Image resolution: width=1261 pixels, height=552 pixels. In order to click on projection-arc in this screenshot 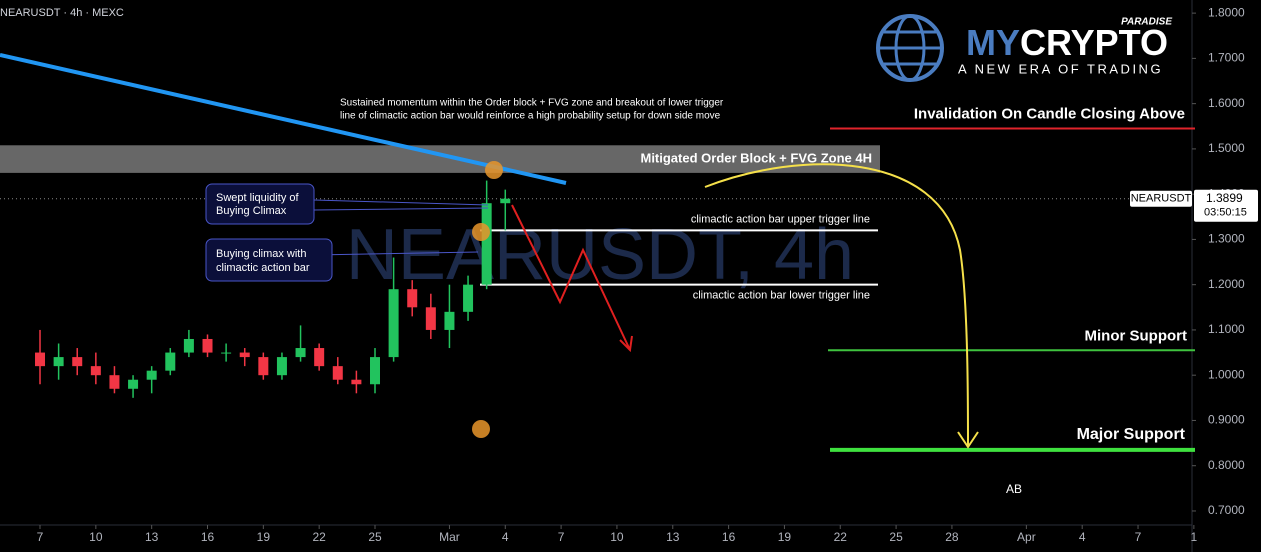, I will do `click(836, 304)`.